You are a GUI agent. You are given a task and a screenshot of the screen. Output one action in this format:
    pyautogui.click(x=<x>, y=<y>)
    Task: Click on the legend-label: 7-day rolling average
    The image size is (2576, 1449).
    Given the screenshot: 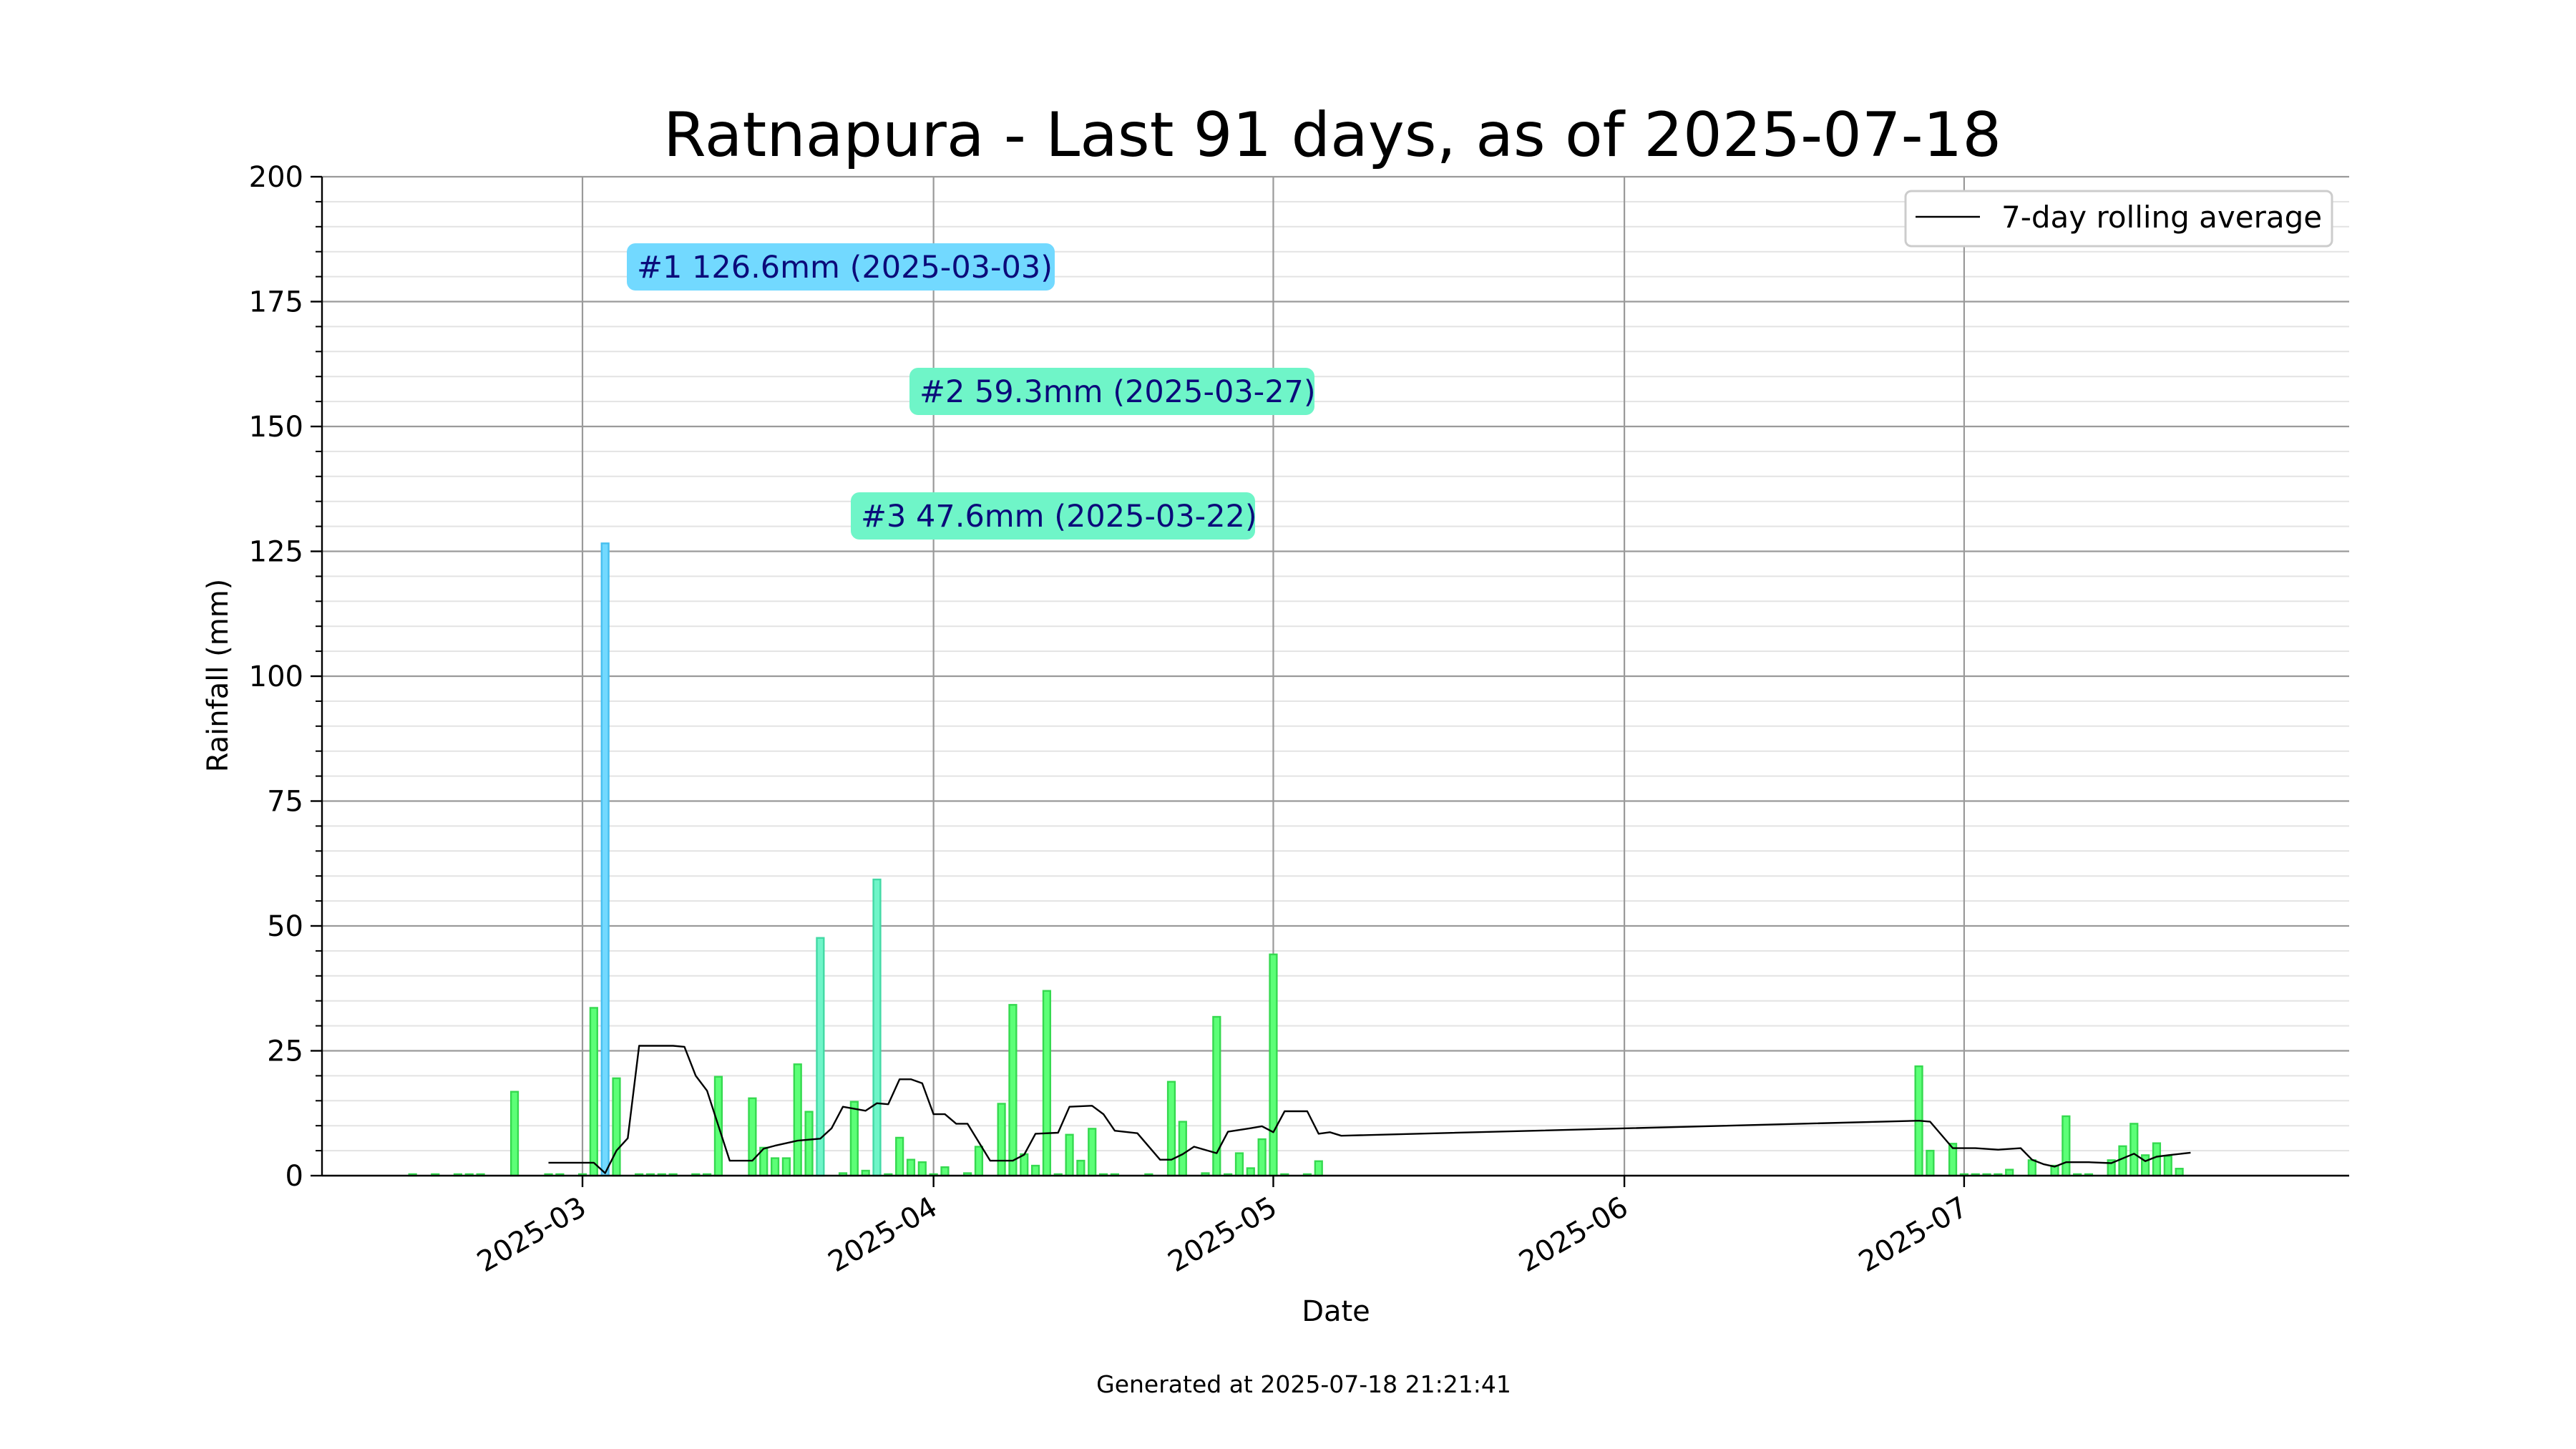 What is the action you would take?
    pyautogui.click(x=2161, y=217)
    